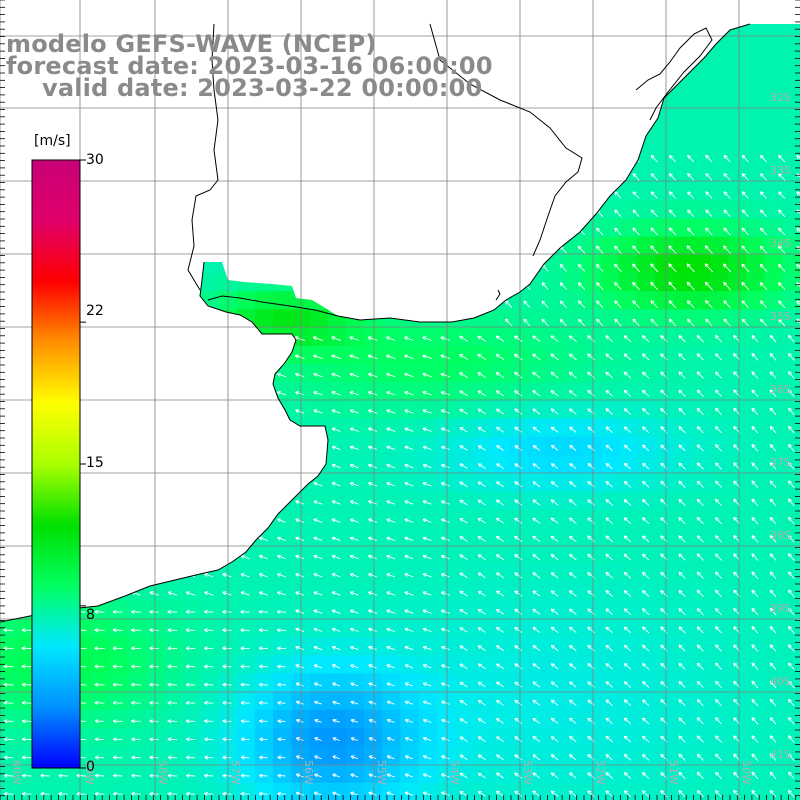  I want to click on longitude-label: 58W, so click(162, 772).